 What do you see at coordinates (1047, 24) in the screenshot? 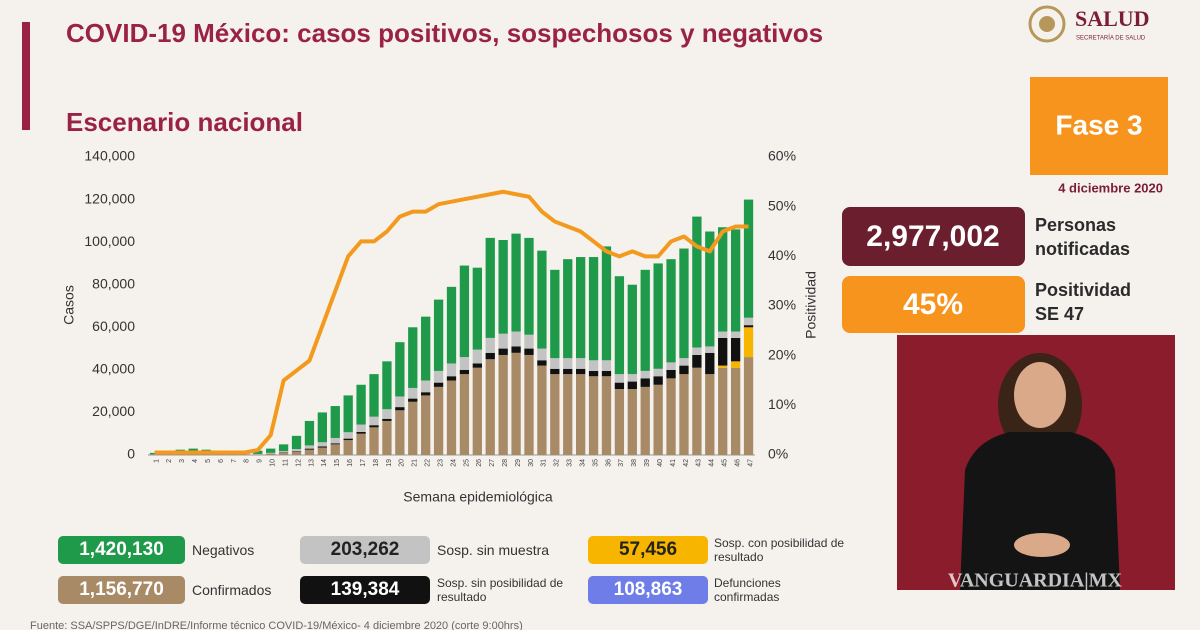
I see `logo-emblem` at bounding box center [1047, 24].